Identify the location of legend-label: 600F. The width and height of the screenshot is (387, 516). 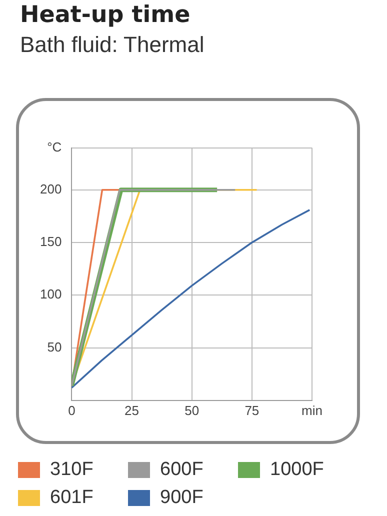
(182, 470).